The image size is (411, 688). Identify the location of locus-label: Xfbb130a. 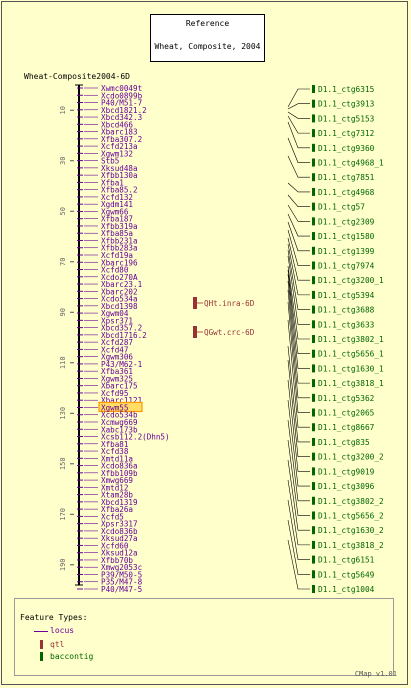
(119, 175).